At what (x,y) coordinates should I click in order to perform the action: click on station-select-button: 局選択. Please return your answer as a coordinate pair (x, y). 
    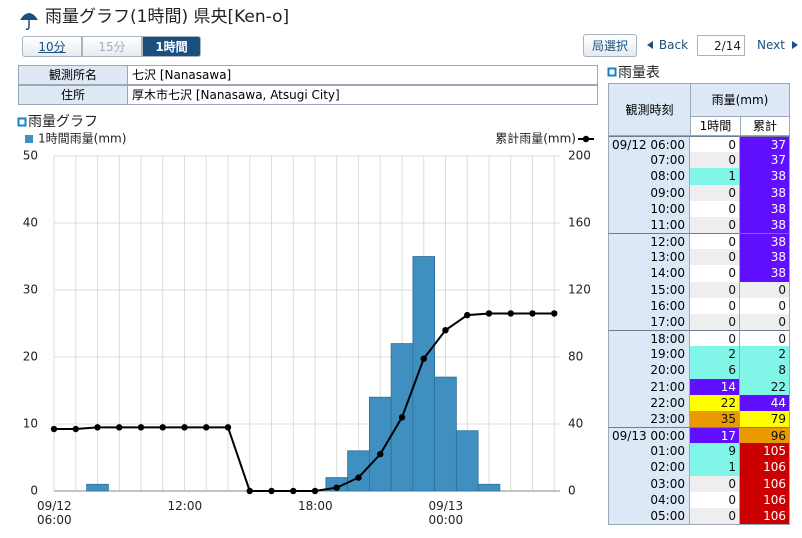
    Looking at the image, I should click on (610, 45).